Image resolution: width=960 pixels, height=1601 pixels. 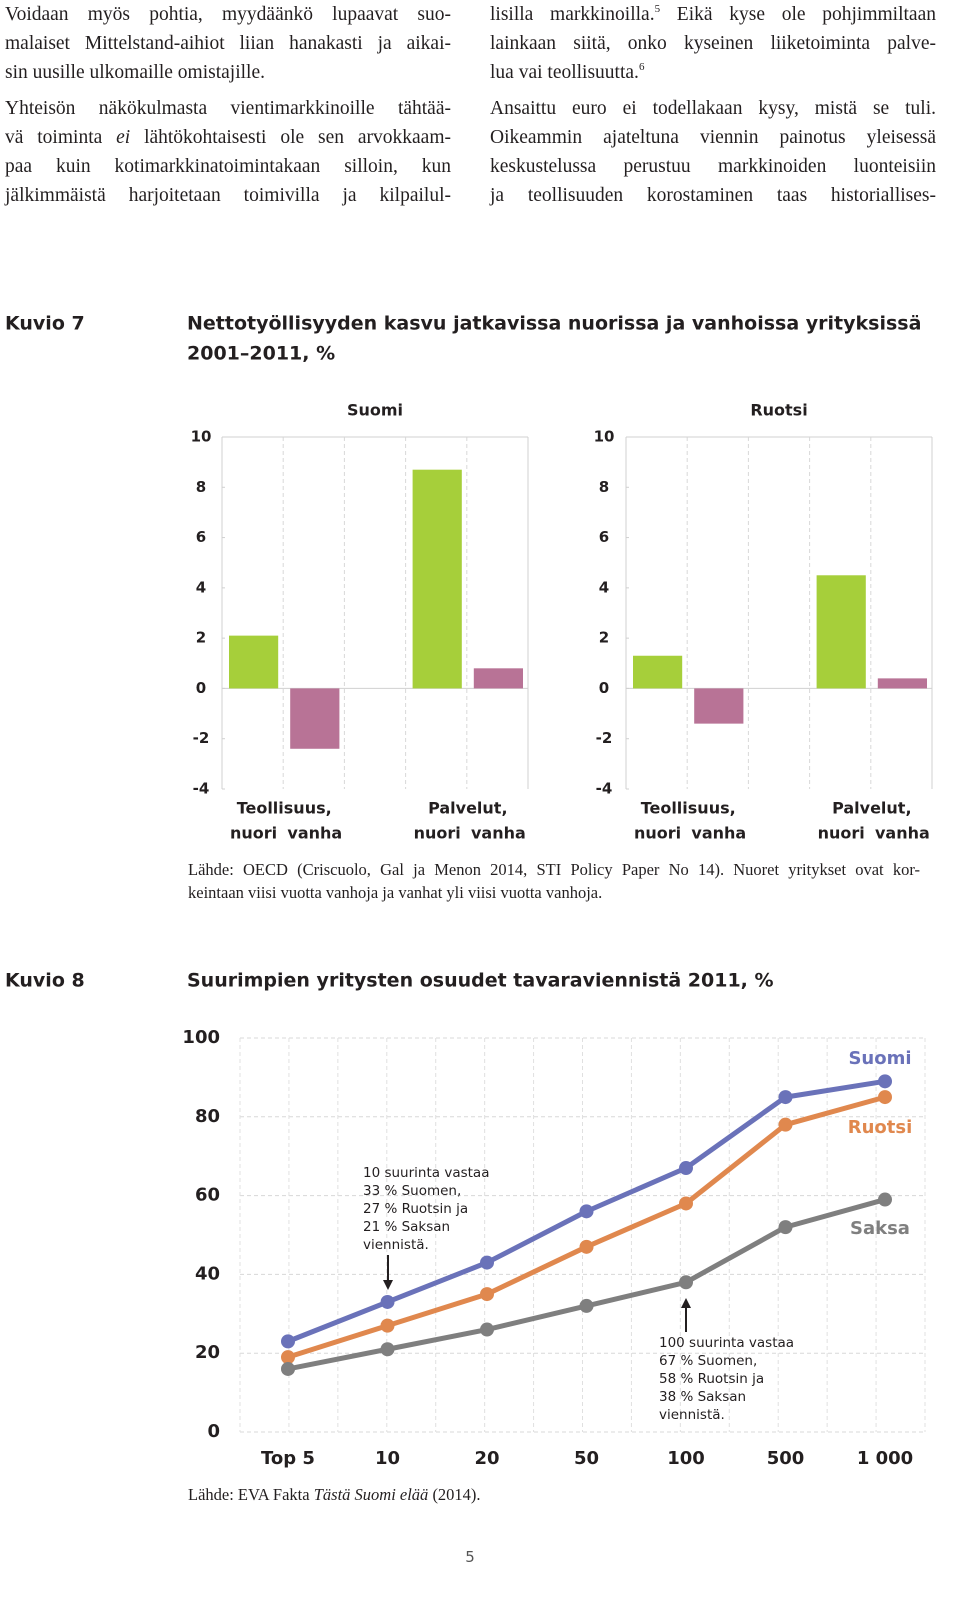 What do you see at coordinates (387, 1458) in the screenshot?
I see `x-tick-label: 10` at bounding box center [387, 1458].